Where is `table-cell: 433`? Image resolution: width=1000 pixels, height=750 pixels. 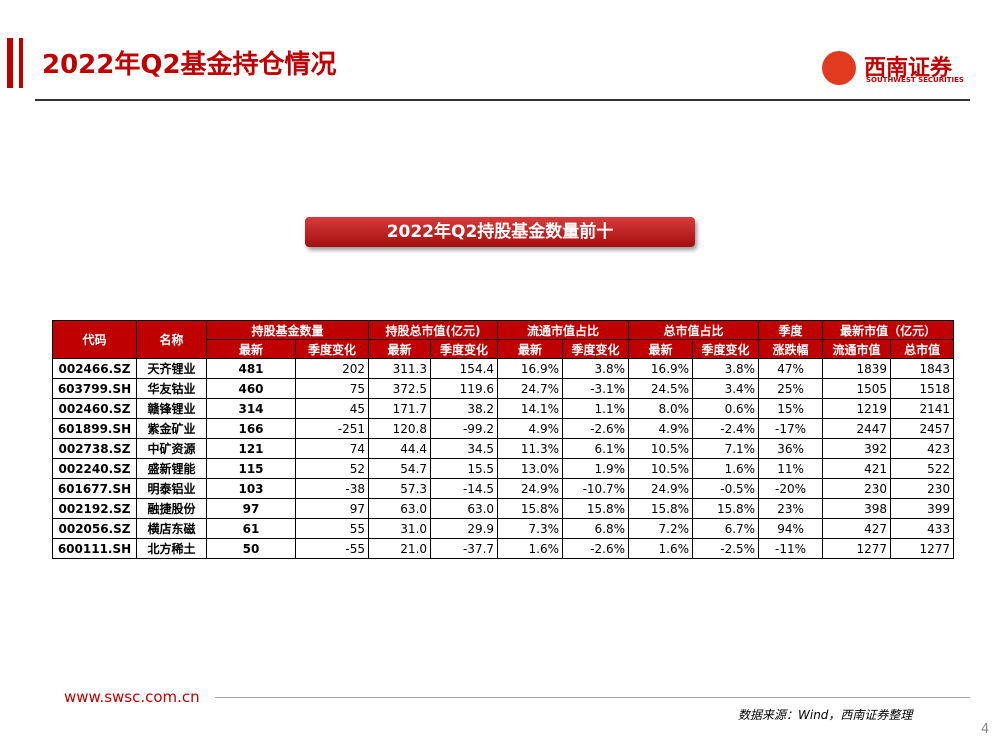 table-cell: 433 is located at coordinates (922, 528).